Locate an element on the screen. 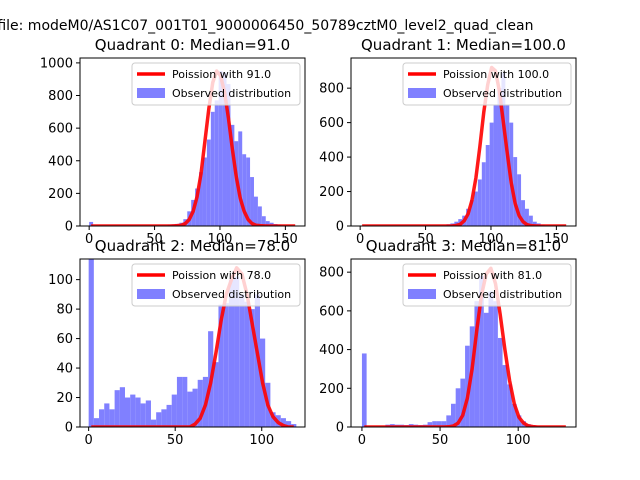  legend: Poission with 91.0 Observed distribution is located at coordinates (216, 84).